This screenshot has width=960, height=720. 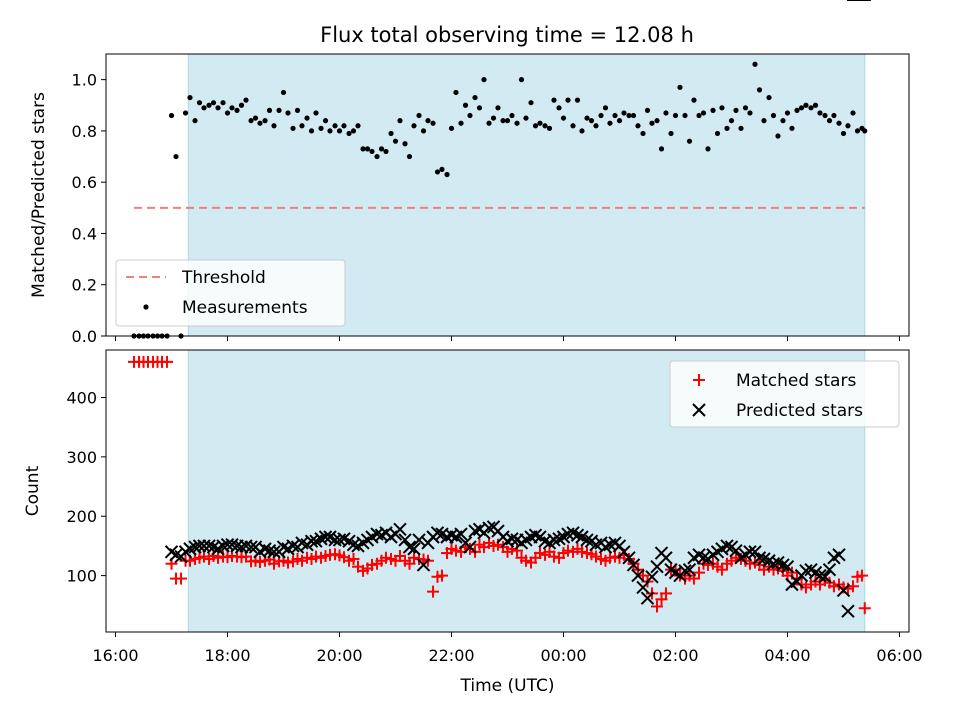 I want to click on legend-predicted-marker, so click(x=699, y=410).